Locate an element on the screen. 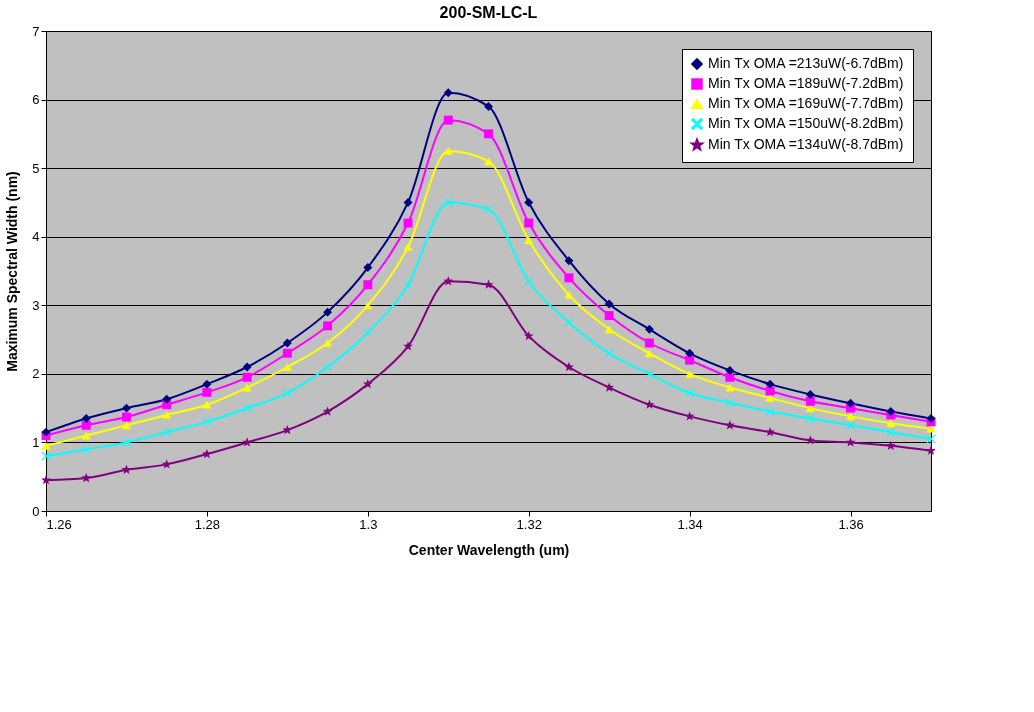  x-axis-title: Center Wavelength (um) is located at coordinates (489, 549).